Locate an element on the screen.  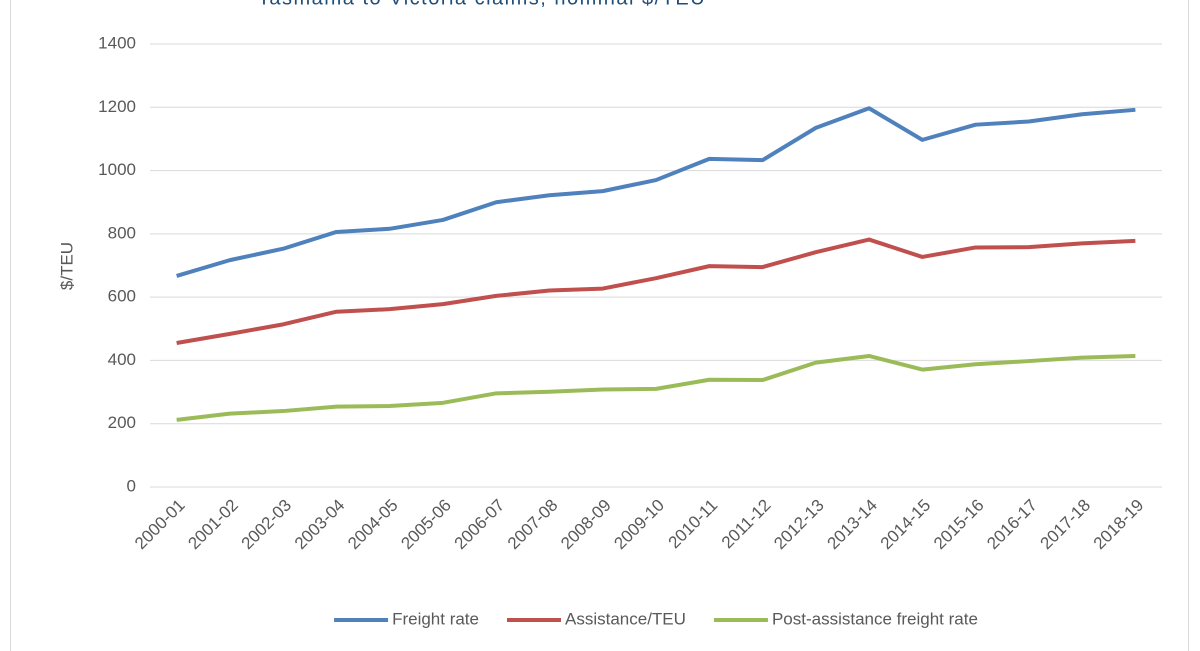
y-tick-label: 1200 is located at coordinates (117, 106).